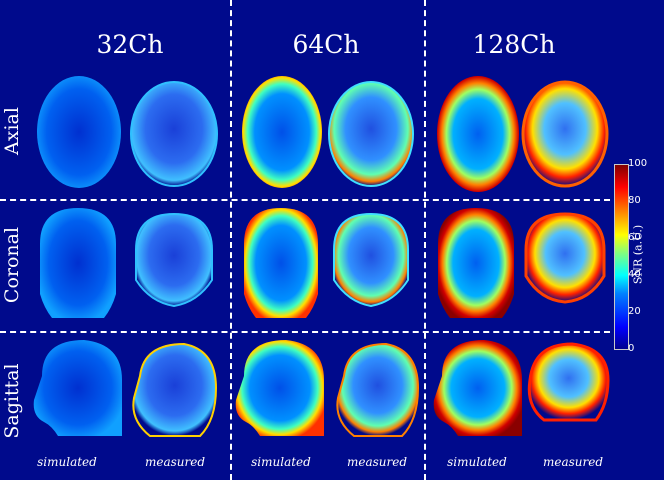 The height and width of the screenshot is (480, 664). What do you see at coordinates (78, 263) in the screenshot?
I see `coronal-32ch-simulated` at bounding box center [78, 263].